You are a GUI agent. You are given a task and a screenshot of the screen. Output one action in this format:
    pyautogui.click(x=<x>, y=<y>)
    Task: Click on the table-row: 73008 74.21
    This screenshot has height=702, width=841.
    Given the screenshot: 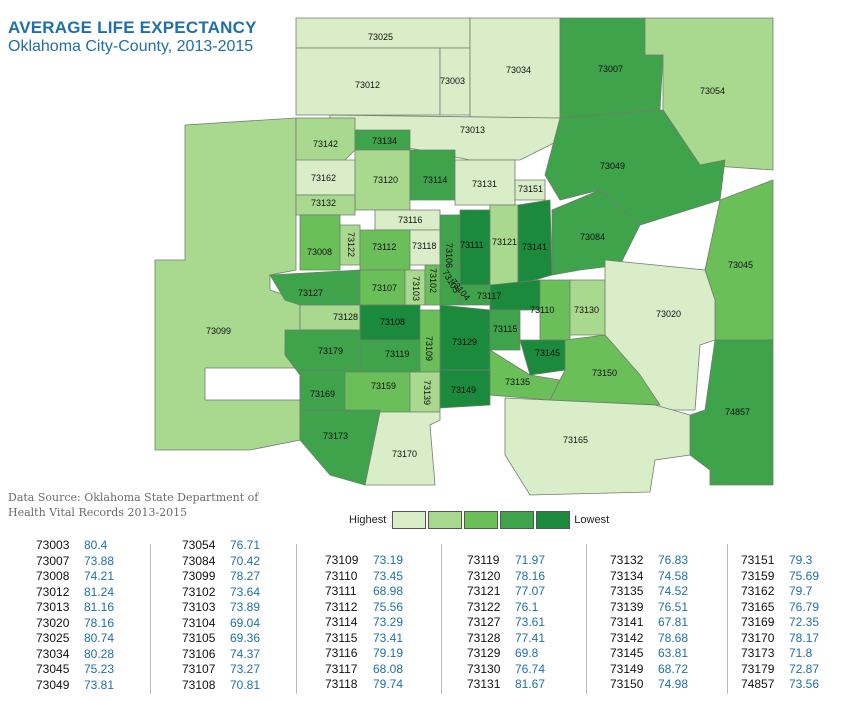 What is the action you would take?
    pyautogui.click(x=75, y=576)
    